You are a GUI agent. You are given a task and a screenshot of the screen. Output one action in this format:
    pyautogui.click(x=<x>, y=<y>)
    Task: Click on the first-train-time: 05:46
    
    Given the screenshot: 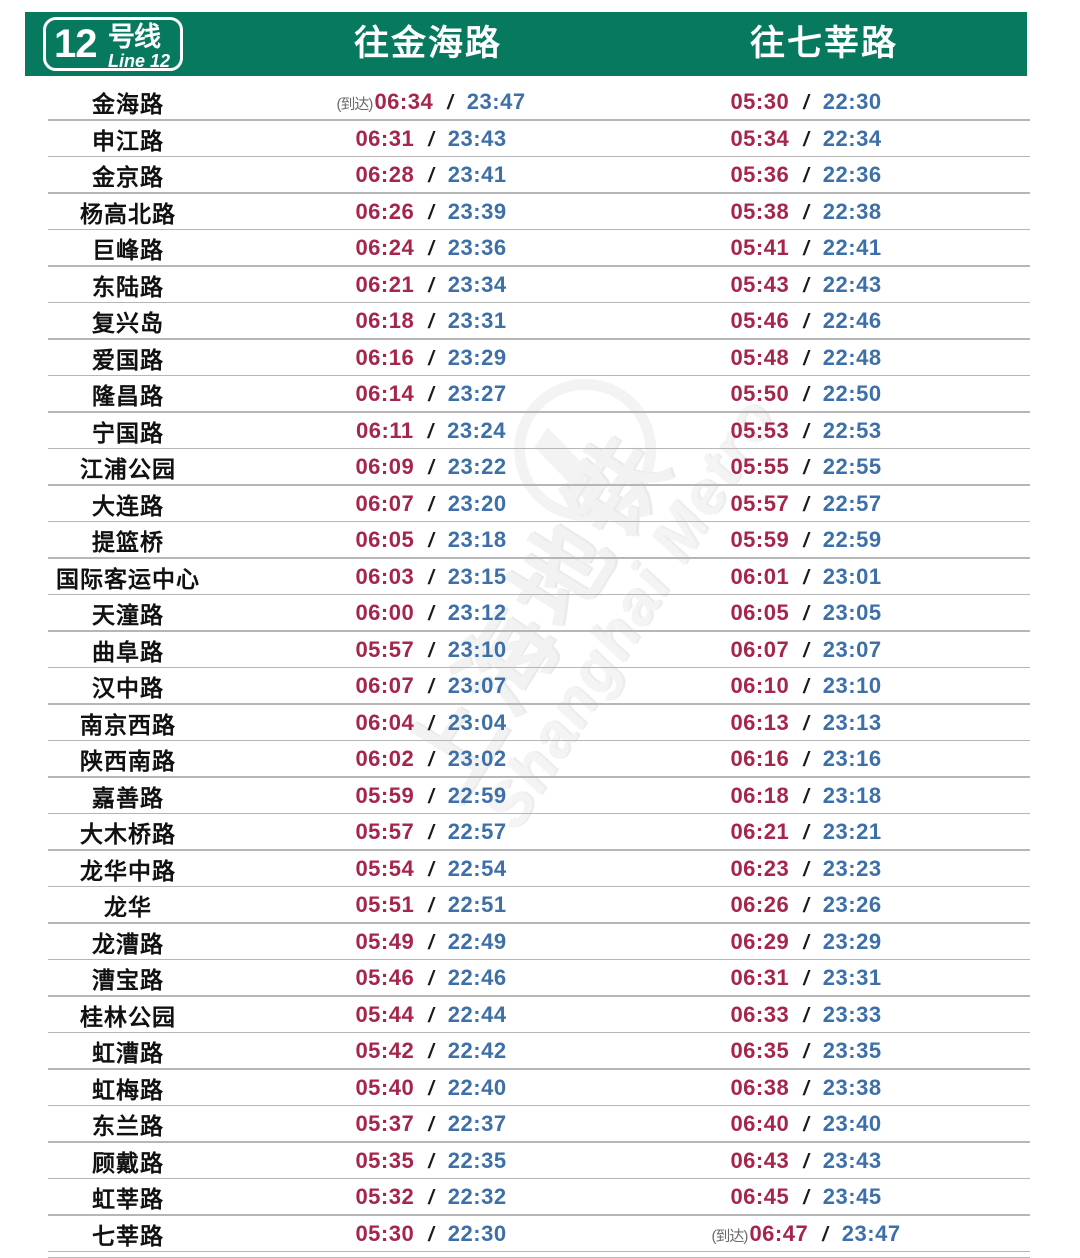 What is the action you would take?
    pyautogui.click(x=760, y=321)
    